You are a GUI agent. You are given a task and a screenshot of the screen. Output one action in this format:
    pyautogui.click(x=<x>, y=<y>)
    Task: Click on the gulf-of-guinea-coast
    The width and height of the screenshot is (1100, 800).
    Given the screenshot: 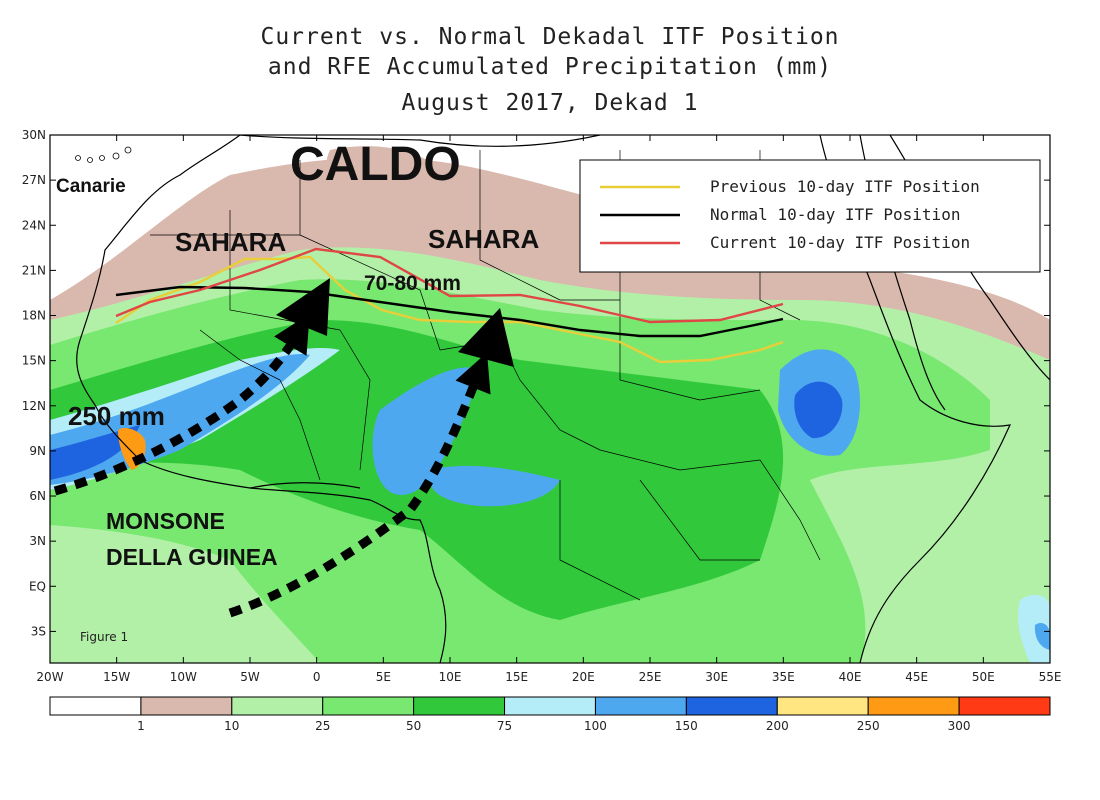 What is the action you would take?
    pyautogui.click(x=305, y=485)
    